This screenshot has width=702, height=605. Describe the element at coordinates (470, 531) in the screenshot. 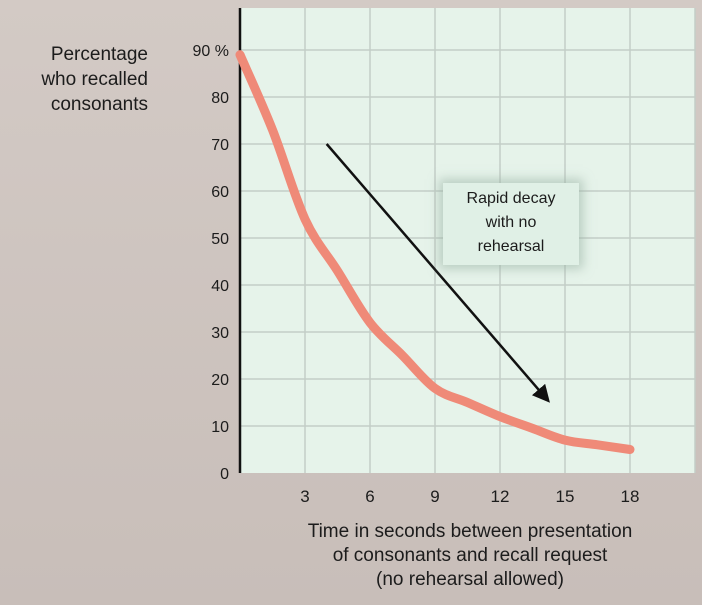

I see `x-axis-label-line: Time in seconds between presentation` at that location.